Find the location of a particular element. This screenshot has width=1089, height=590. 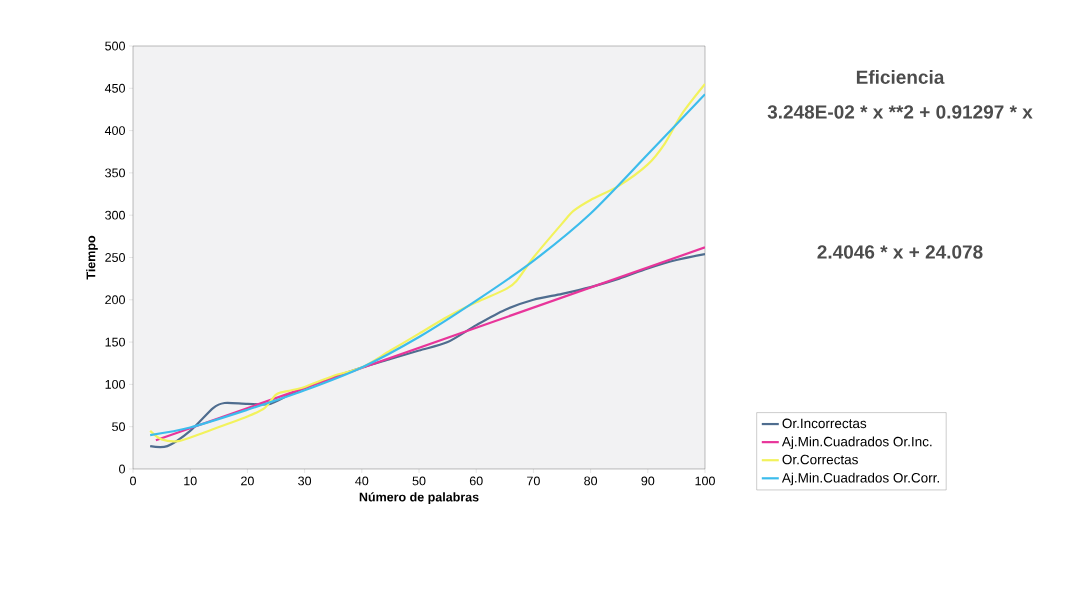

y-tick-label: 500 is located at coordinates (115, 46).